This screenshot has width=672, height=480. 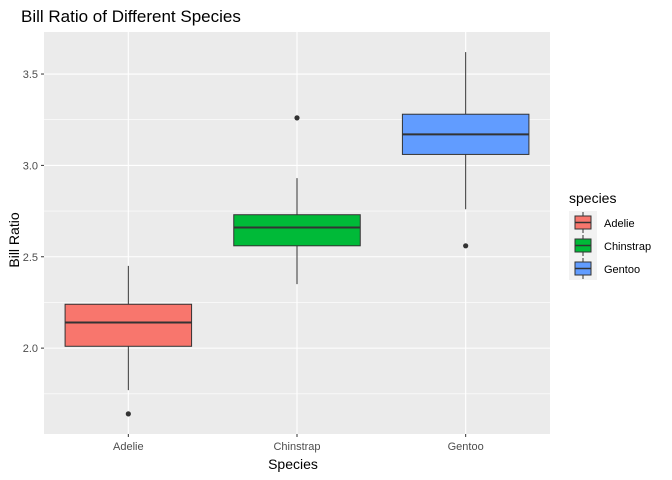 I want to click on x-axis: Adelie Chinstrap Gentoo, so click(x=298, y=443).